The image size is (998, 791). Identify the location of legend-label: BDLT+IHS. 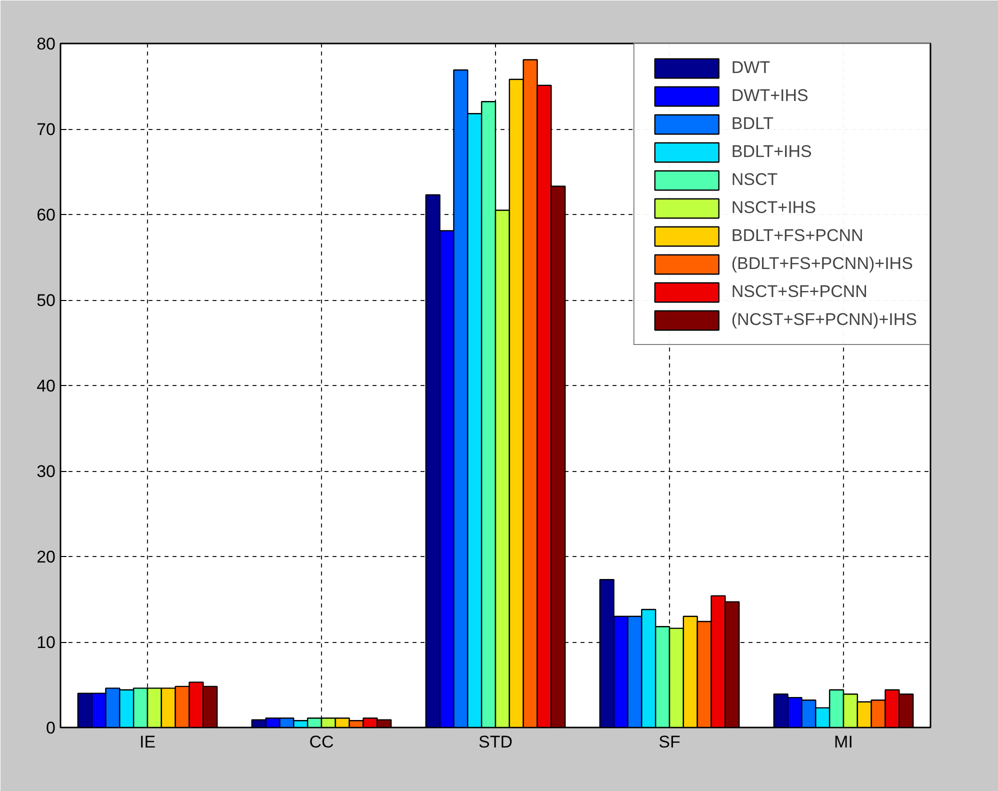
(771, 152).